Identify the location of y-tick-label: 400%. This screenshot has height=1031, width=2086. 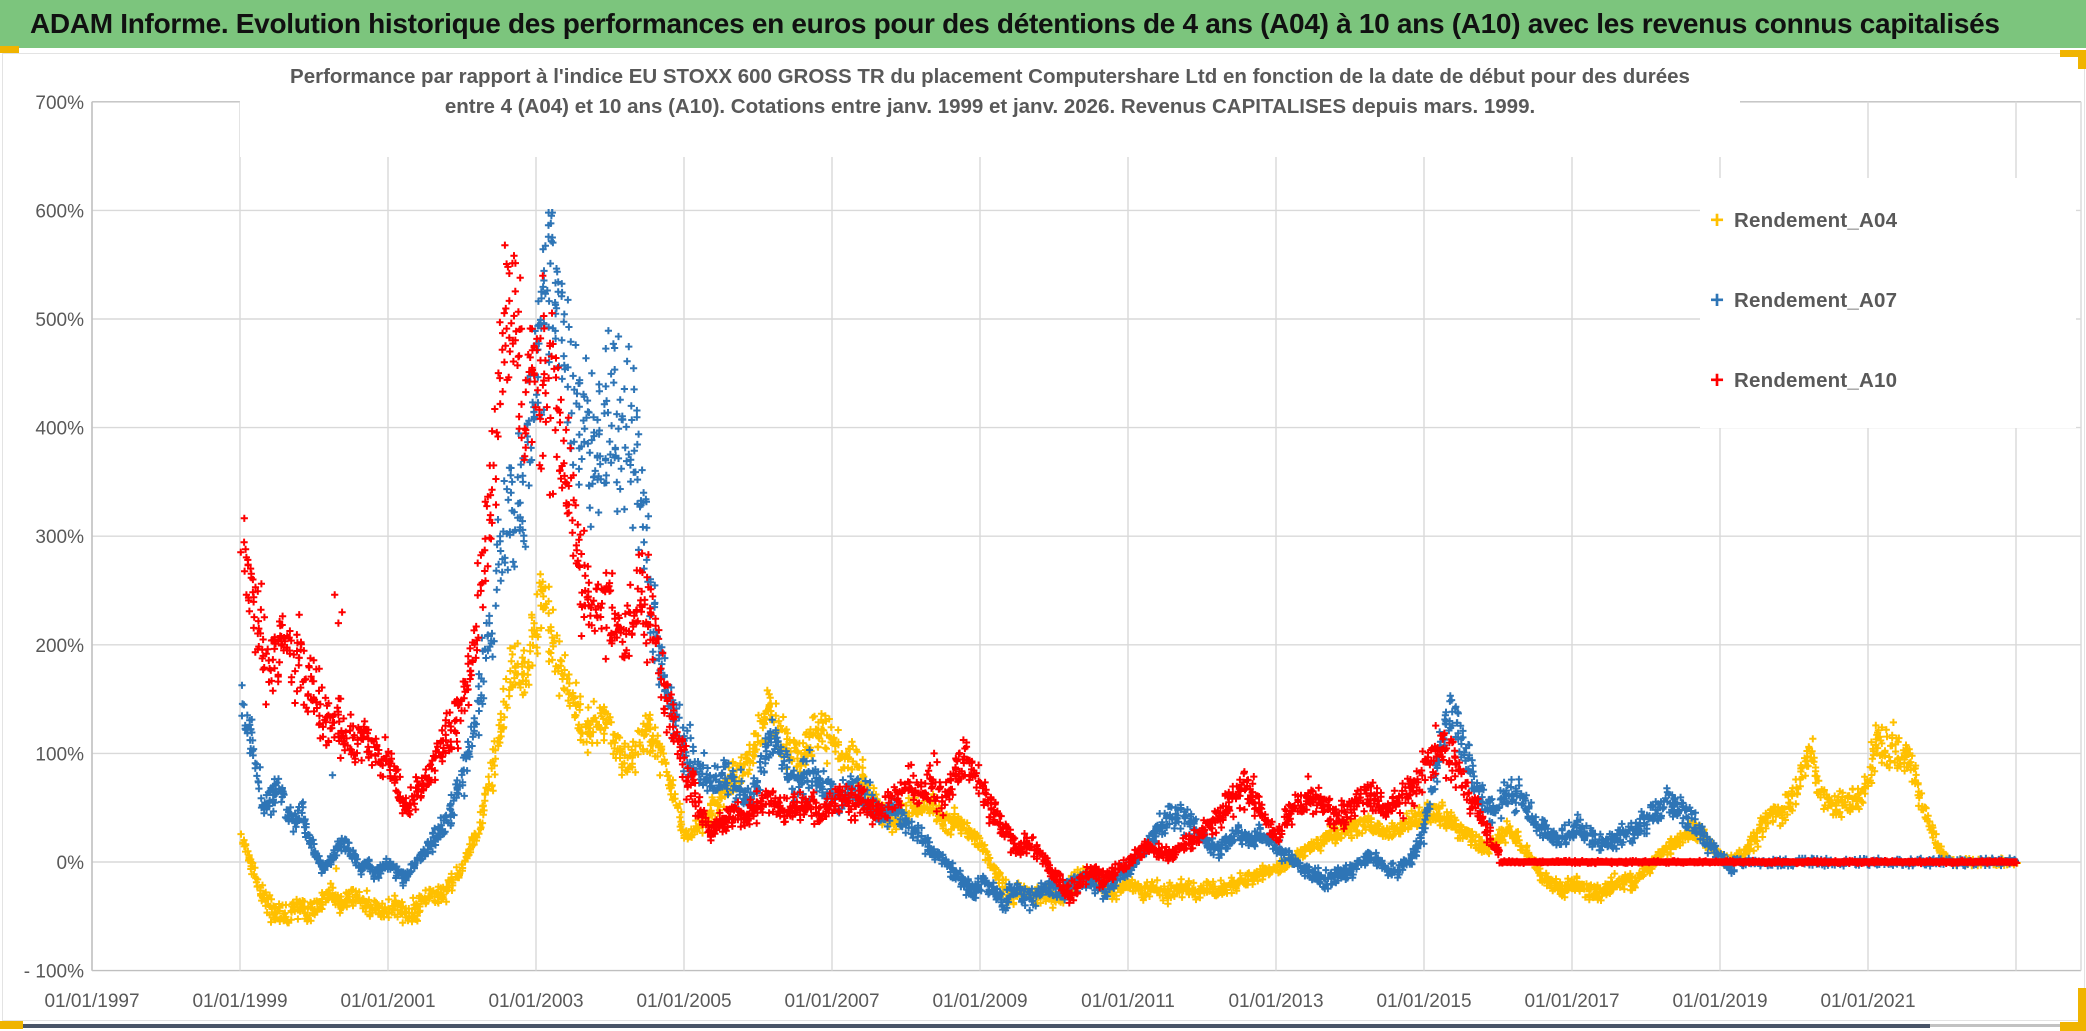
(59, 429).